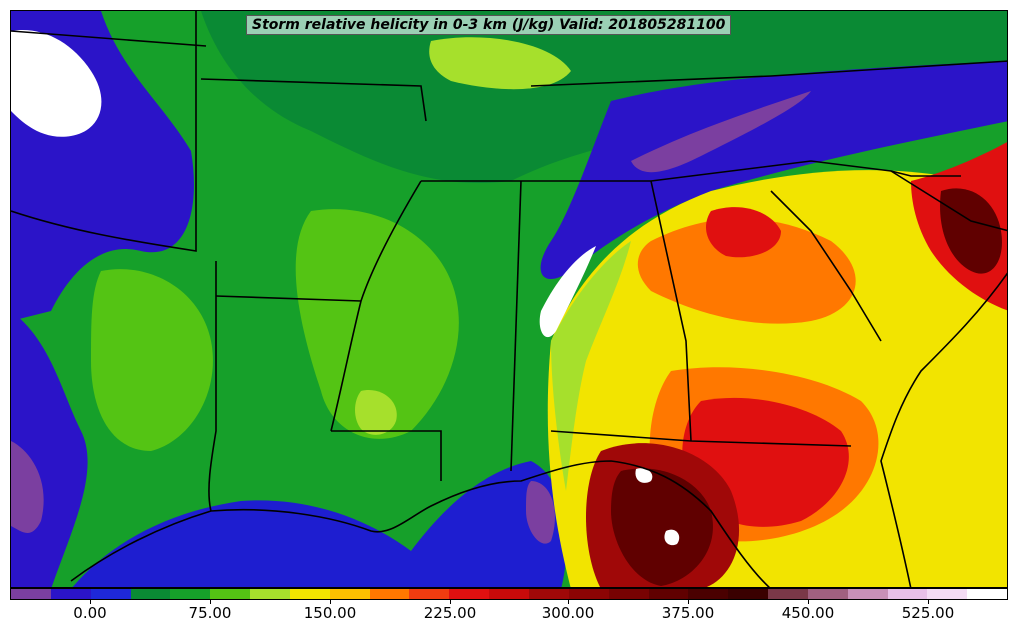  What do you see at coordinates (500, 63) in the screenshot?
I see `lime-patch-north` at bounding box center [500, 63].